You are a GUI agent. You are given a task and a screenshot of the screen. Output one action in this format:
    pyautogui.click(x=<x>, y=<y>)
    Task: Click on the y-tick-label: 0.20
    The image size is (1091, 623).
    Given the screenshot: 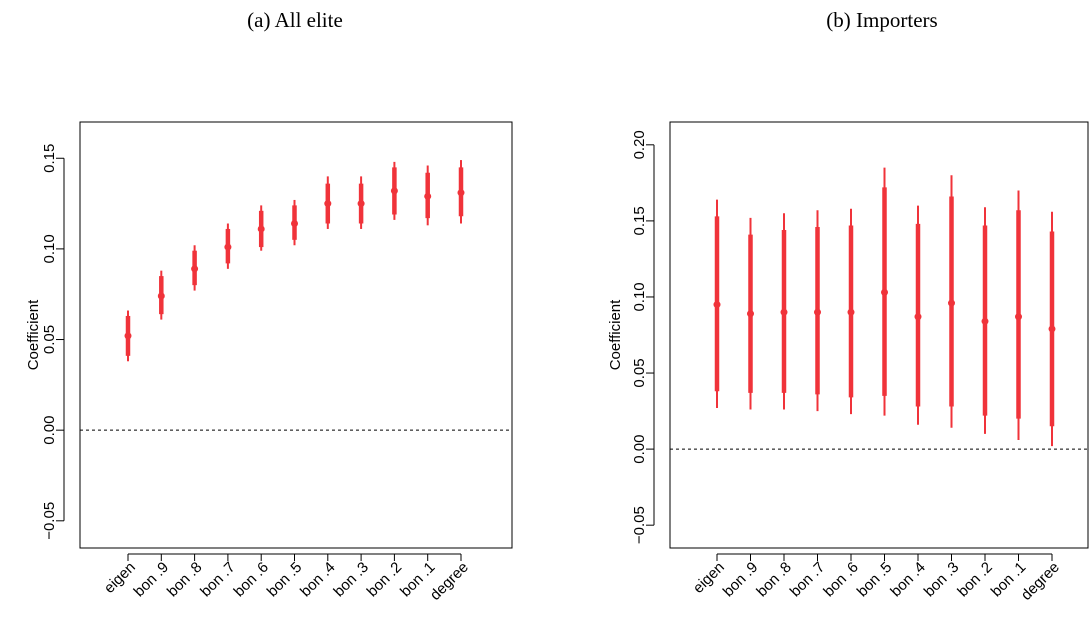 What is the action you would take?
    pyautogui.click(x=639, y=144)
    